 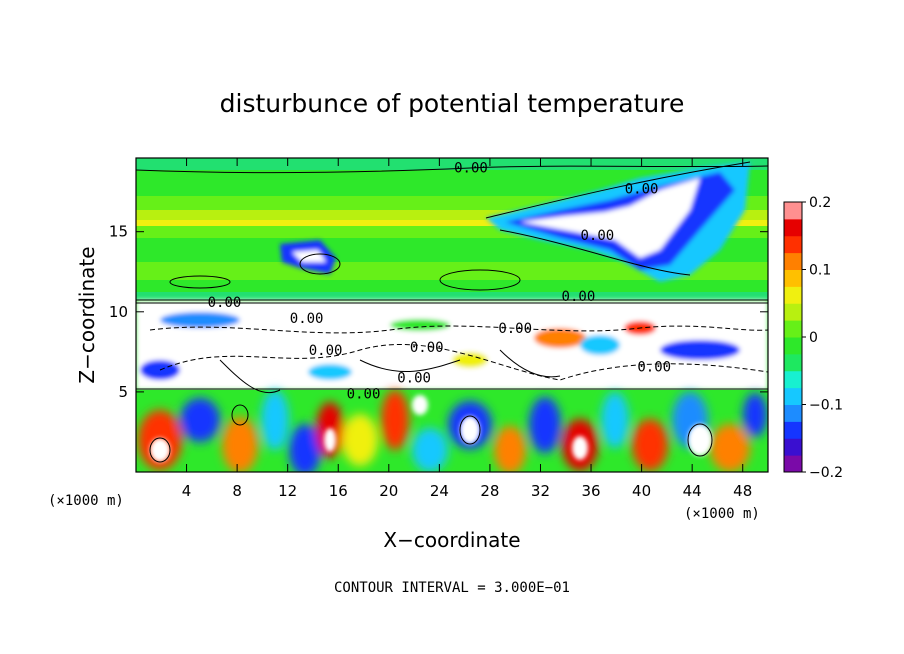 What do you see at coordinates (489, 491) in the screenshot?
I see `x-tick-label: 28` at bounding box center [489, 491].